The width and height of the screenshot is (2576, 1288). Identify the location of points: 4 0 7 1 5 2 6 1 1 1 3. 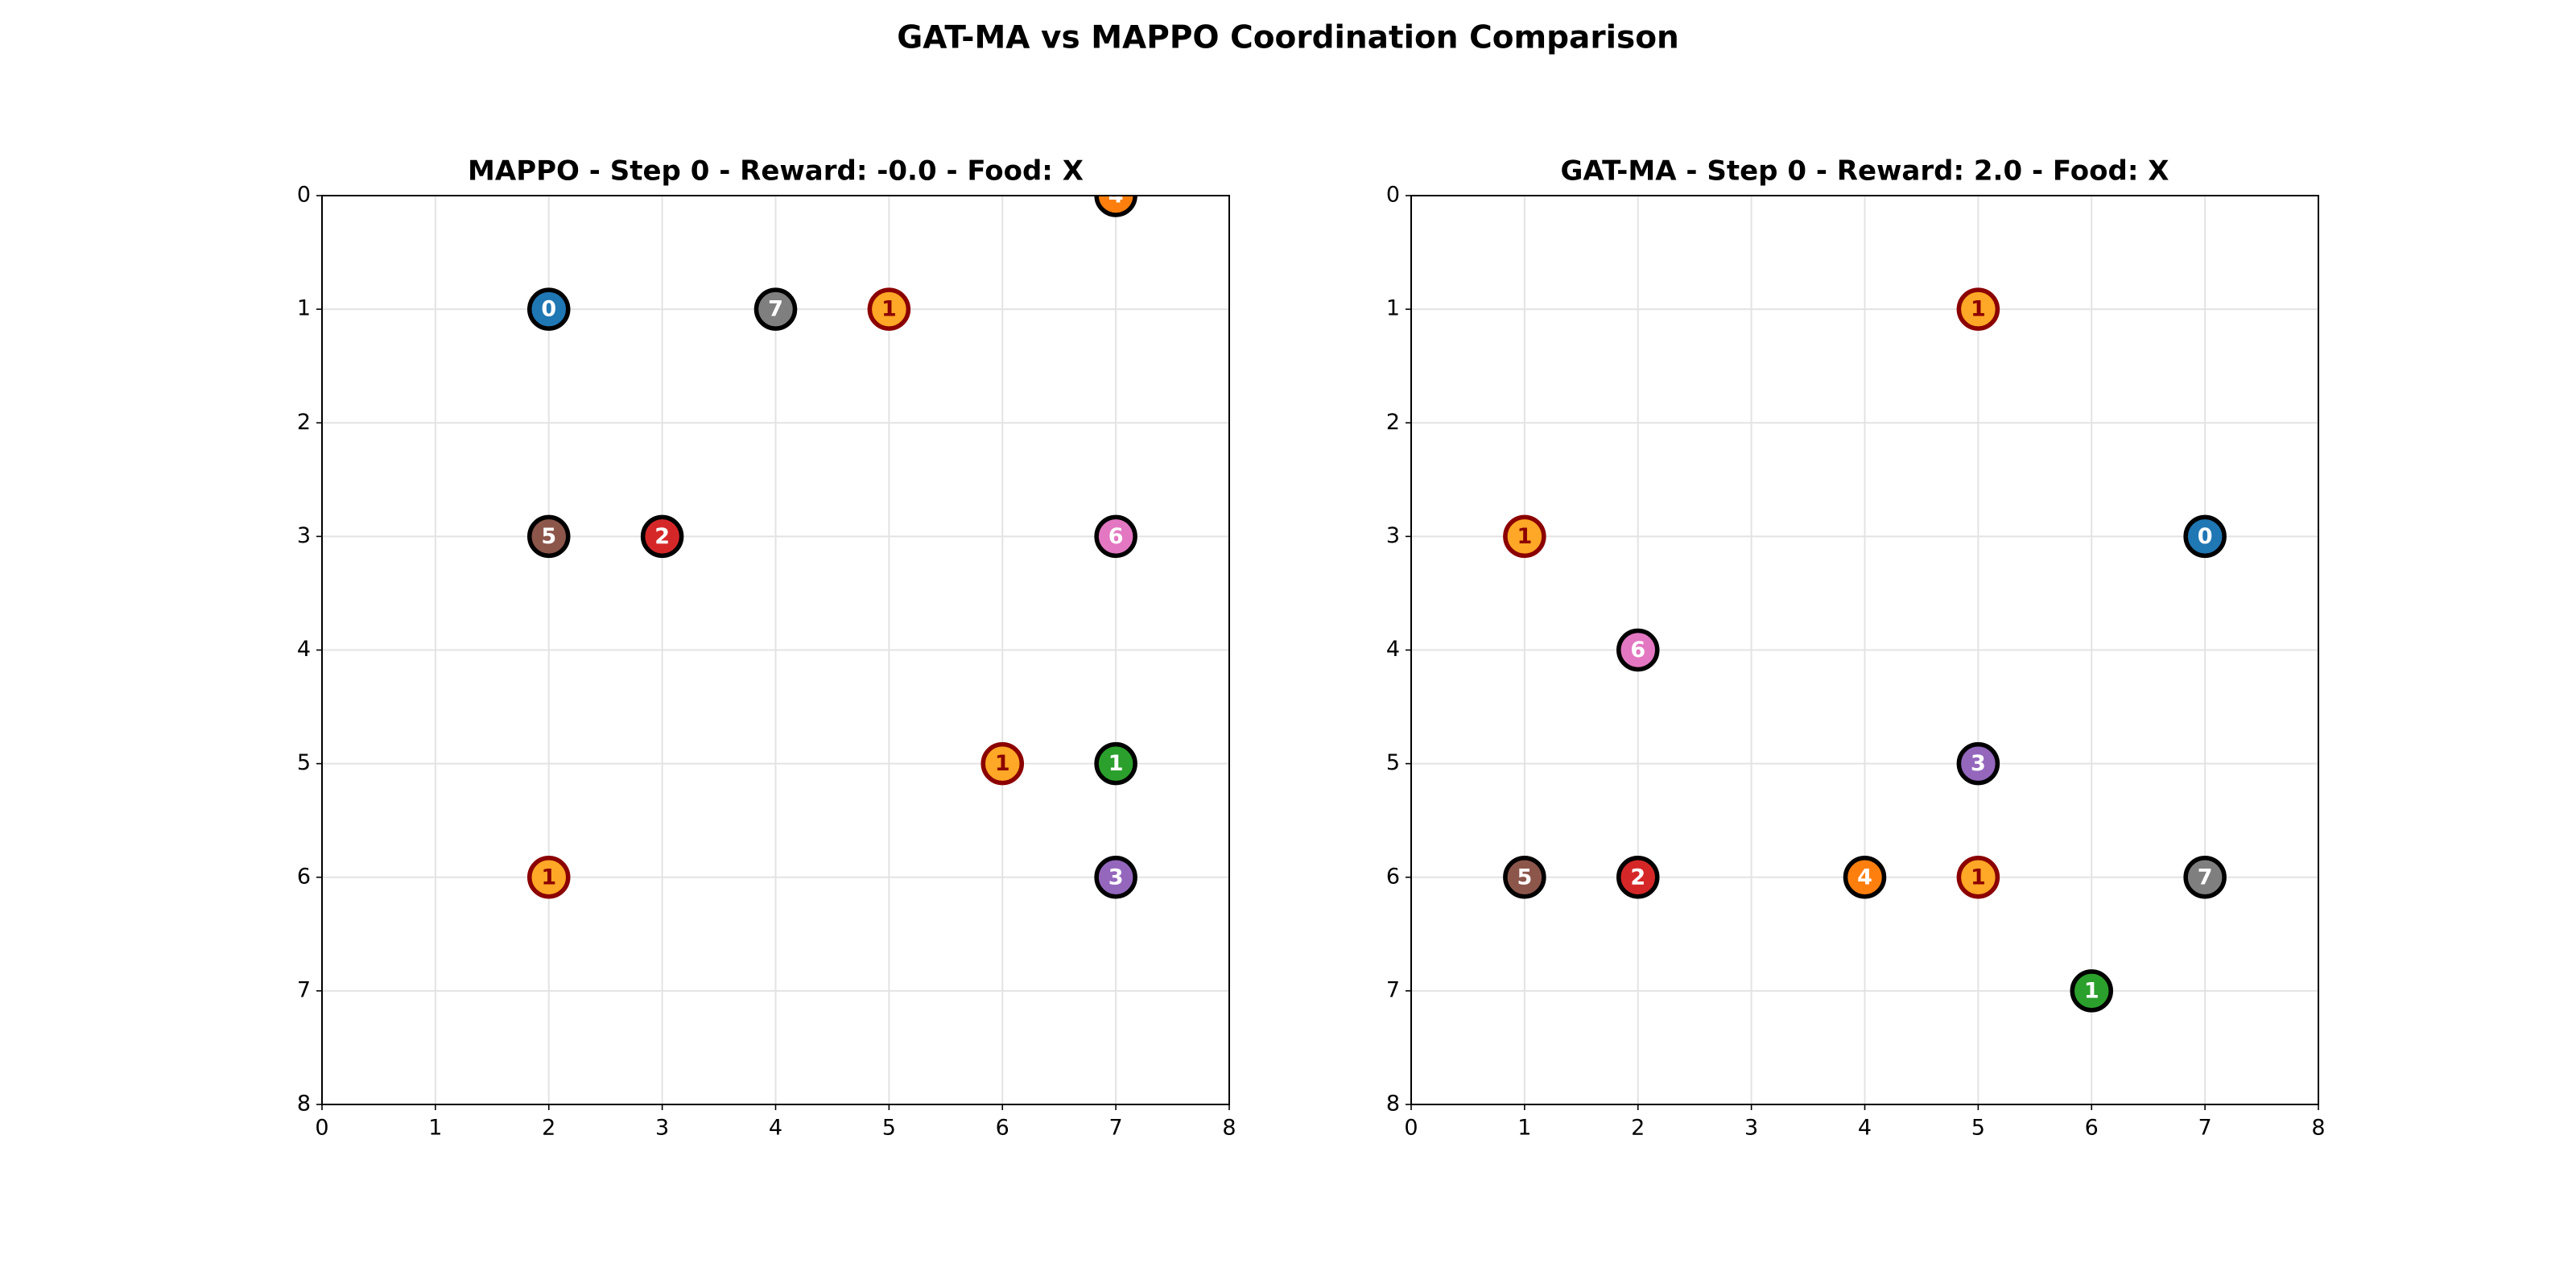
(832, 541).